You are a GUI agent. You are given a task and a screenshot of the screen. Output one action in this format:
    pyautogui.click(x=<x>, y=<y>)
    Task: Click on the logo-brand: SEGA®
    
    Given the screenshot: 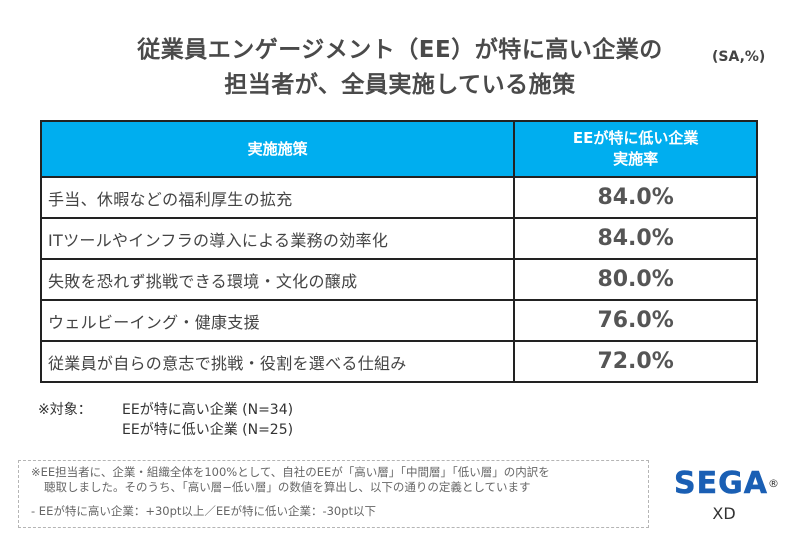 What is the action you would take?
    pyautogui.click(x=727, y=483)
    